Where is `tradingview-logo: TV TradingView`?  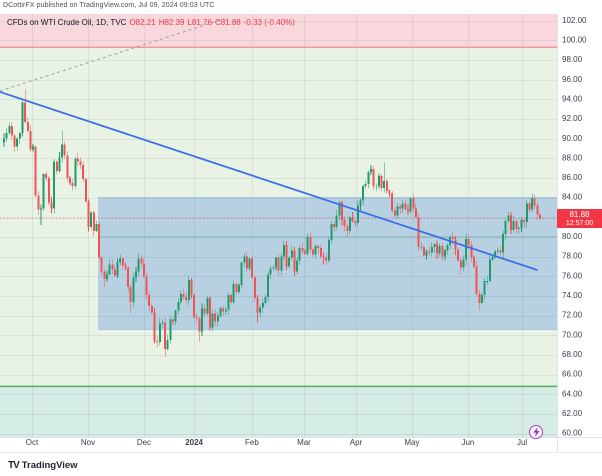
tradingview-logo: TV TradingView is located at coordinates (43, 465).